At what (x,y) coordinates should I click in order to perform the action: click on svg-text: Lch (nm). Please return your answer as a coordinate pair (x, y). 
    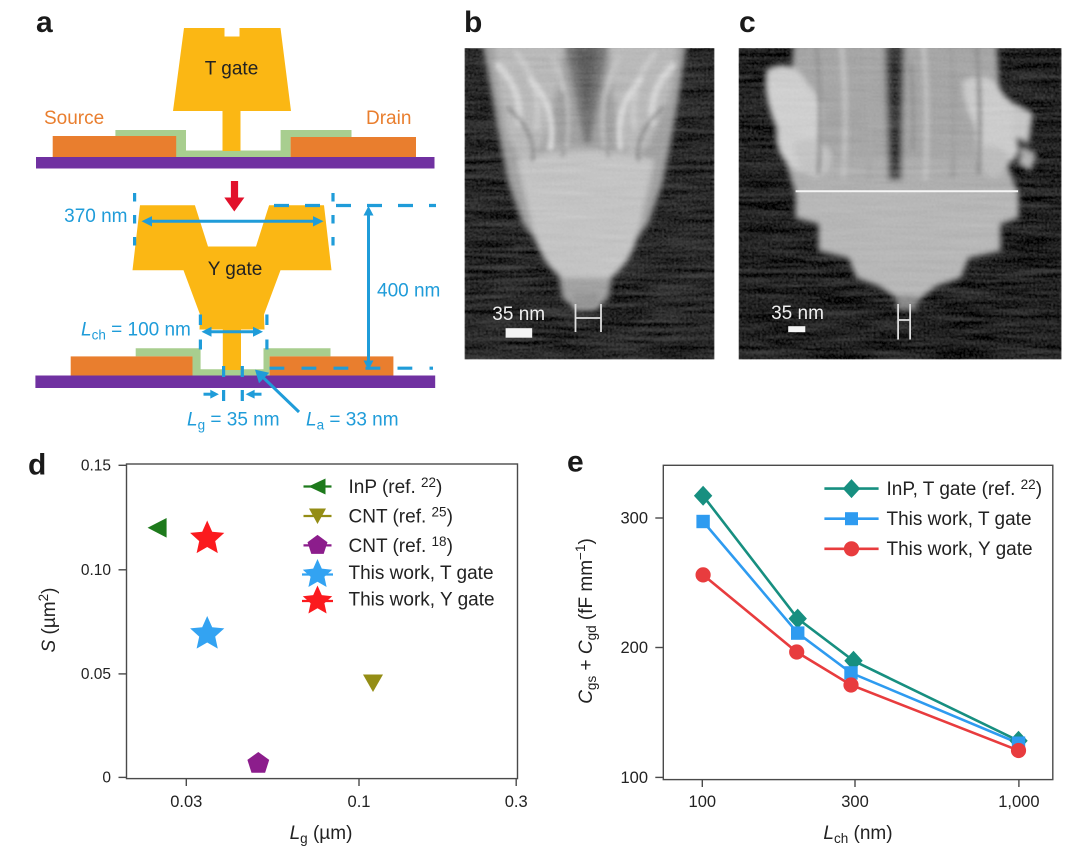
    Looking at the image, I should click on (857, 834).